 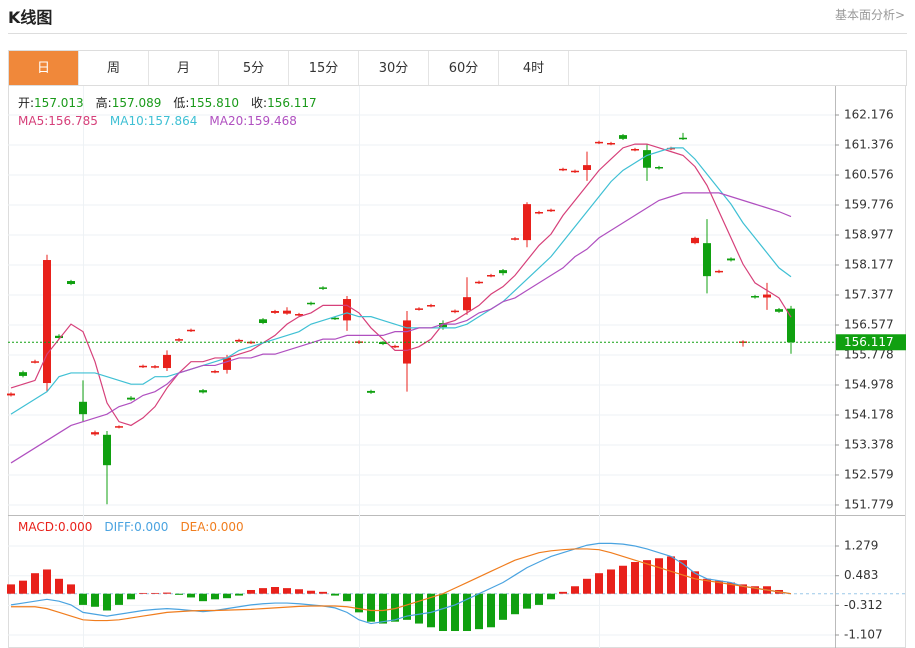 I want to click on period-tab: 日, so click(x=44, y=68).